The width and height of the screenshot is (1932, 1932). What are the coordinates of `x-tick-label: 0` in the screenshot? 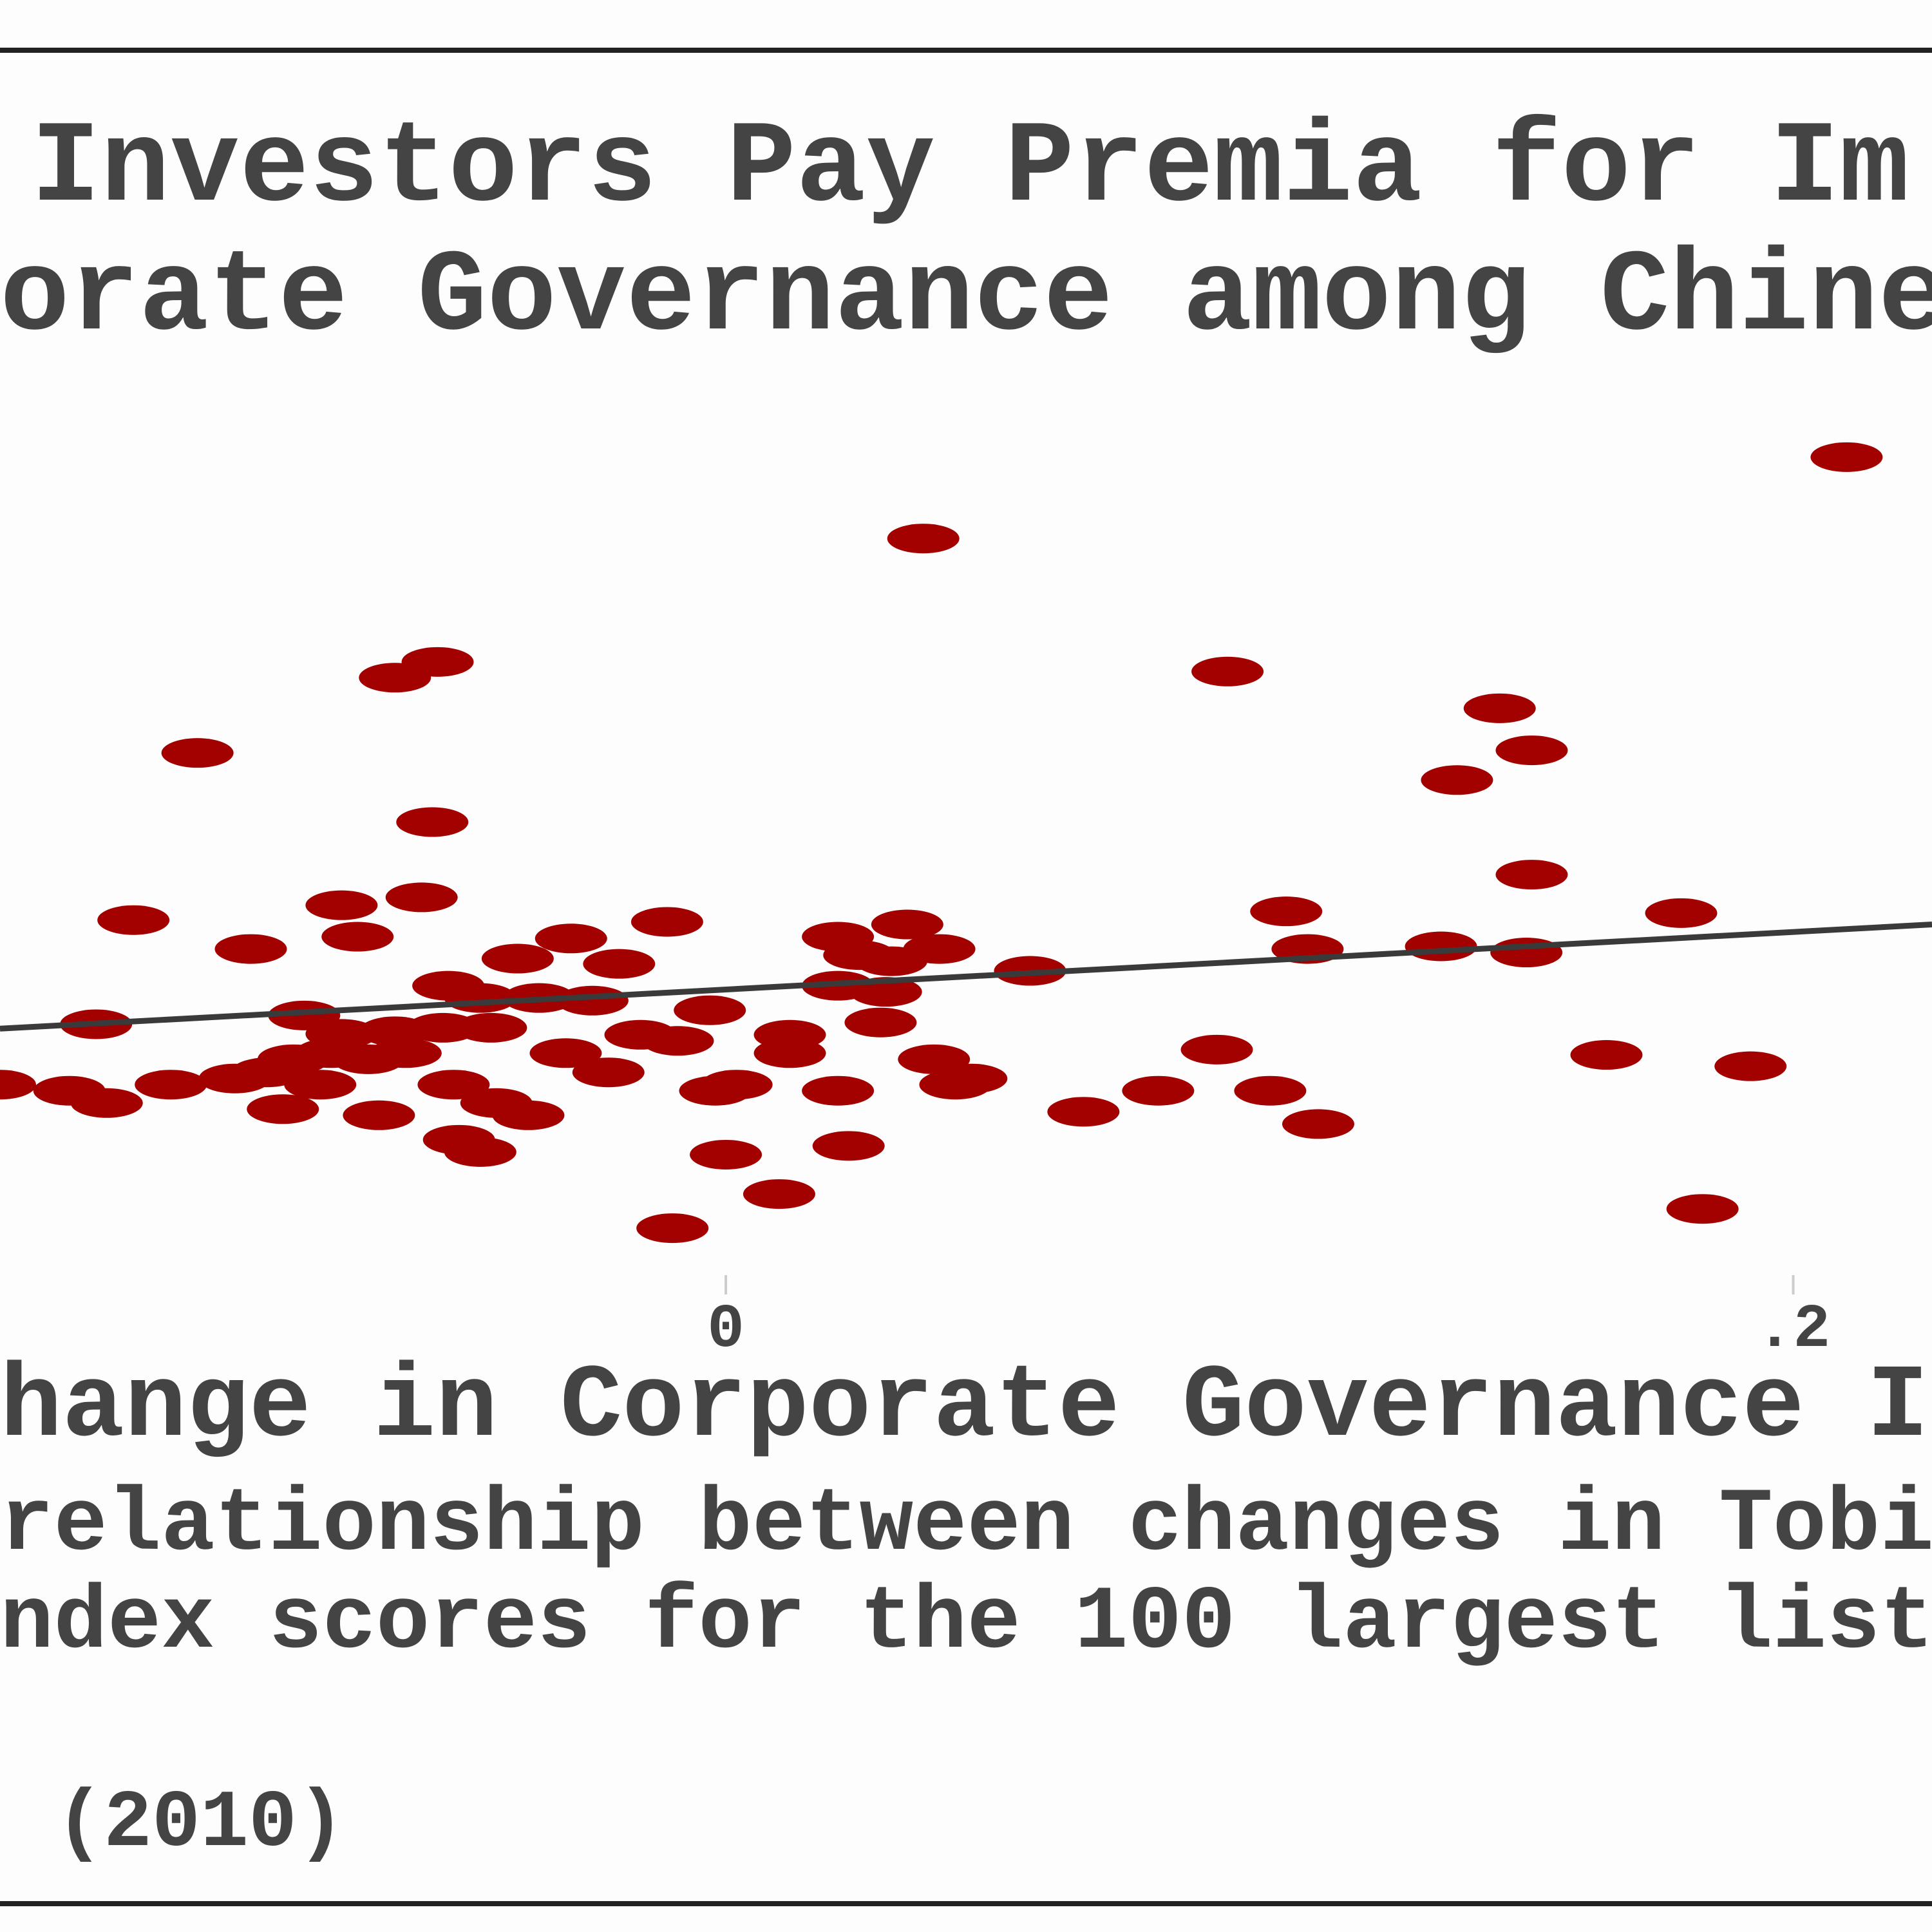 It's located at (725, 1329).